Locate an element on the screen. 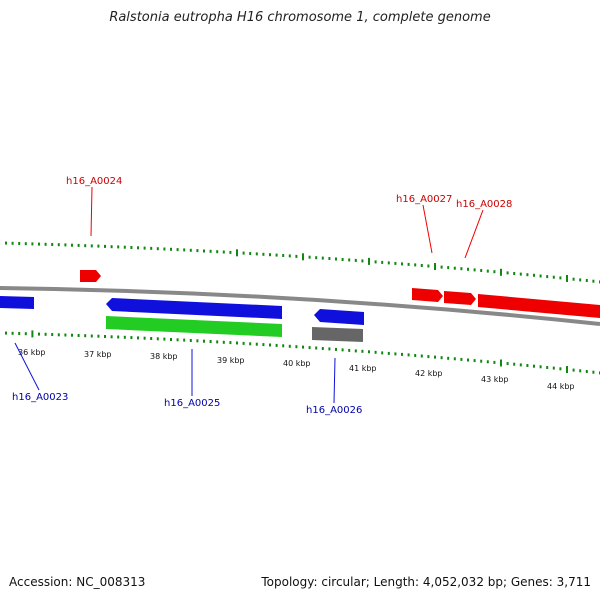 The width and height of the screenshot is (600, 600). gene-label-h16-A0025: h16_A0025 is located at coordinates (192, 403).